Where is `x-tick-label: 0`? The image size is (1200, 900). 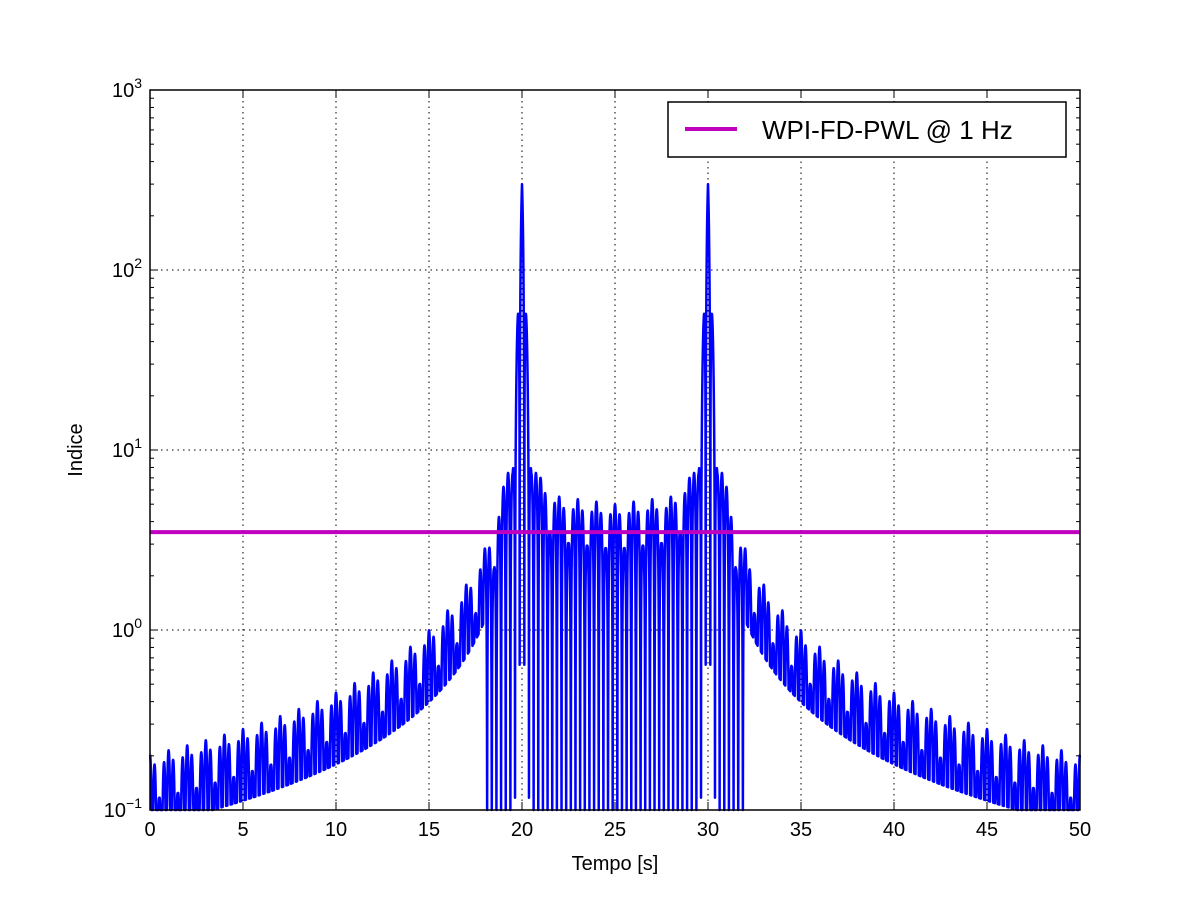
x-tick-label: 0 is located at coordinates (149, 830).